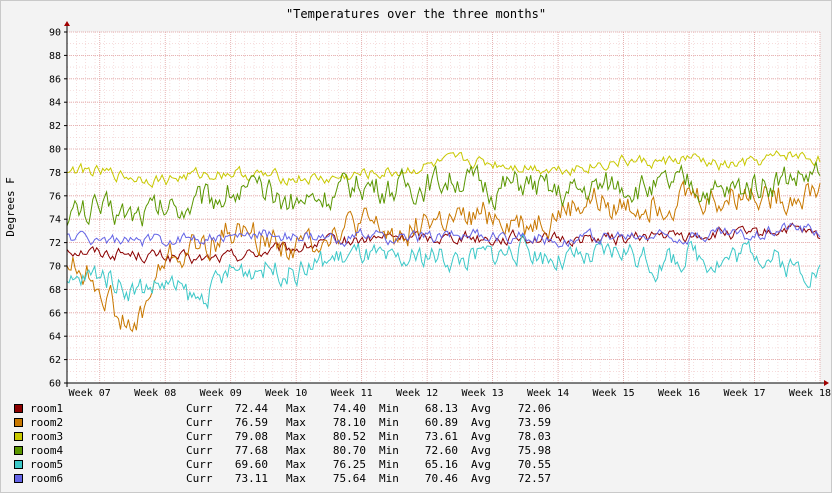 The width and height of the screenshot is (832, 493). What do you see at coordinates (47, 464) in the screenshot?
I see `legend-series-name: room5` at bounding box center [47, 464].